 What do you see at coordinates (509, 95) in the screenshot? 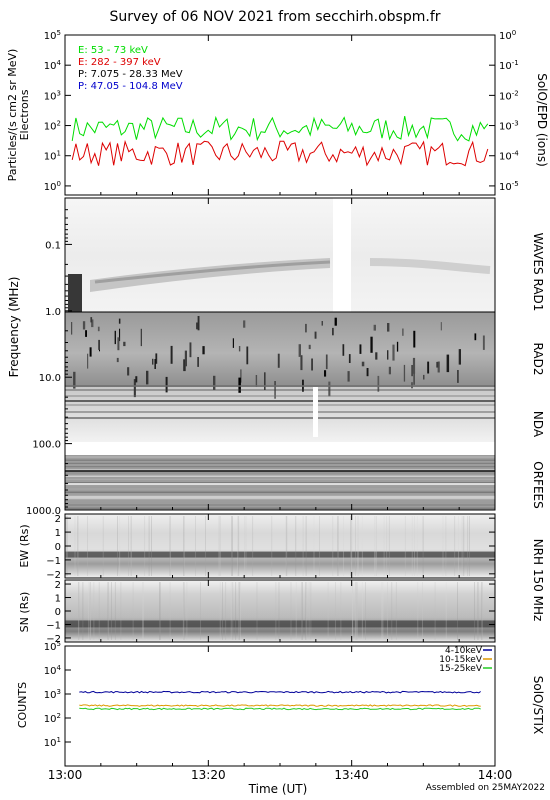
I see `epd-right-tick-label: 10⁻²` at bounding box center [509, 95].